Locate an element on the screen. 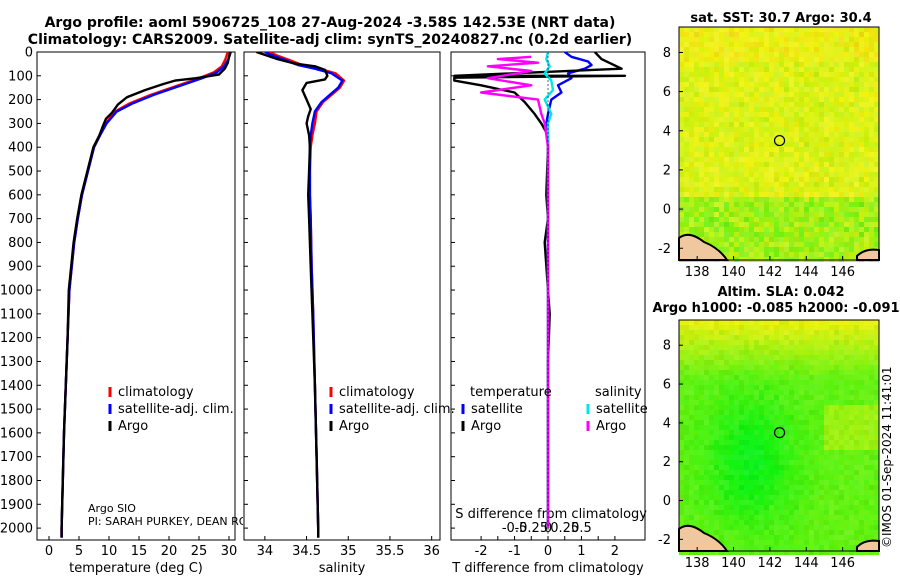 Image resolution: width=900 pixels, height=580 pixels. temperature-ytick-label: 1300 is located at coordinates (16, 362).